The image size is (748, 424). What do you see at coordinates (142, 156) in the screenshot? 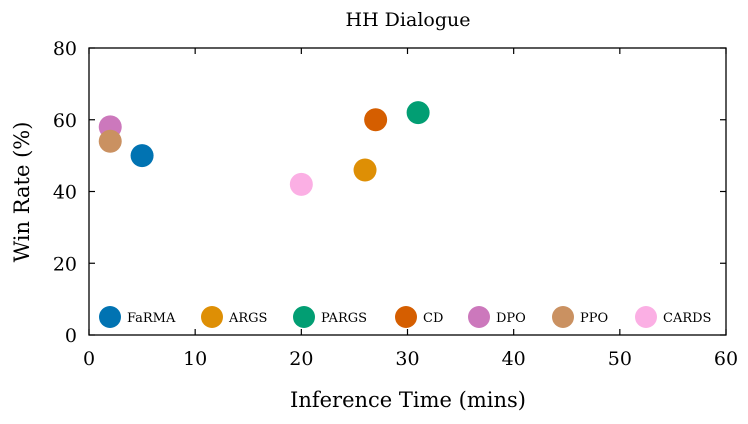
I see `point-farma` at bounding box center [142, 156].